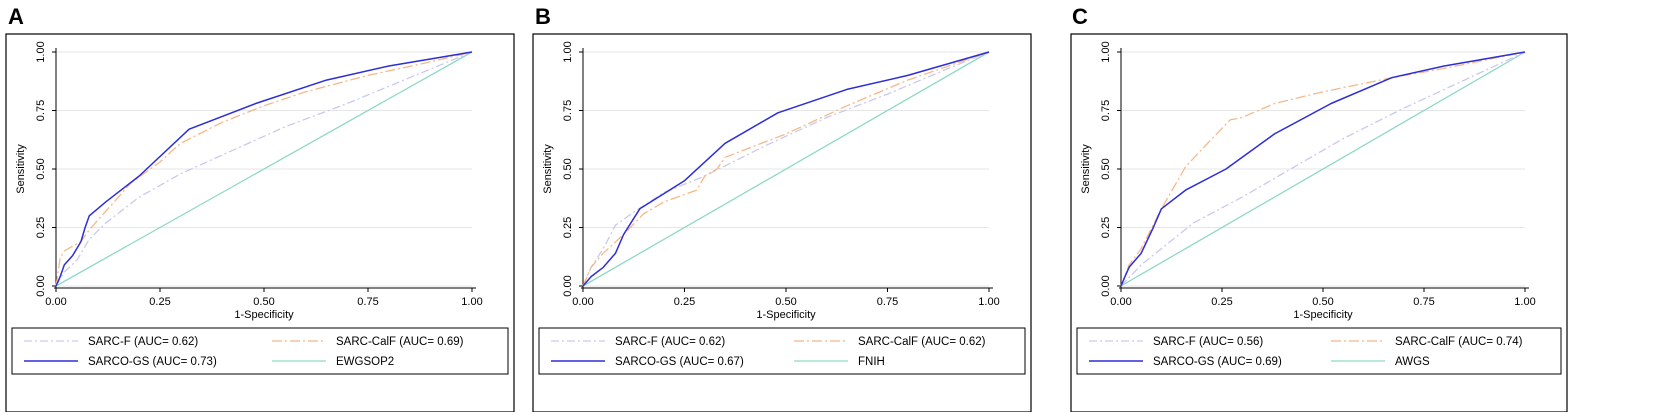 The height and width of the screenshot is (412, 1654). I want to click on legend-entry: FNIH, so click(871, 362).